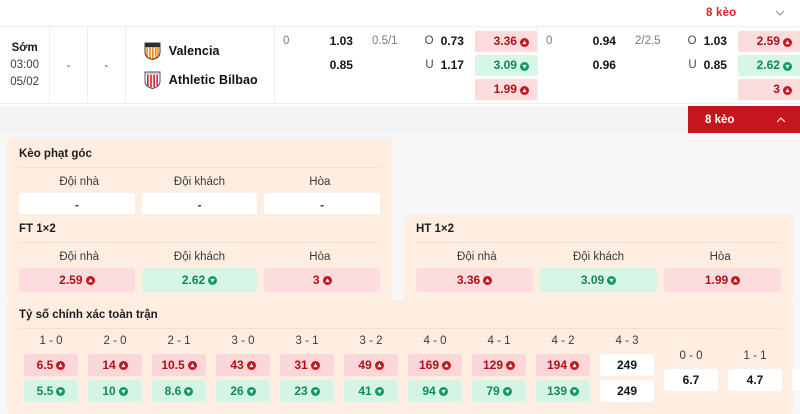 The height and width of the screenshot is (414, 800). What do you see at coordinates (307, 365) in the screenshot?
I see `correct-score-home-odd: 31` at bounding box center [307, 365].